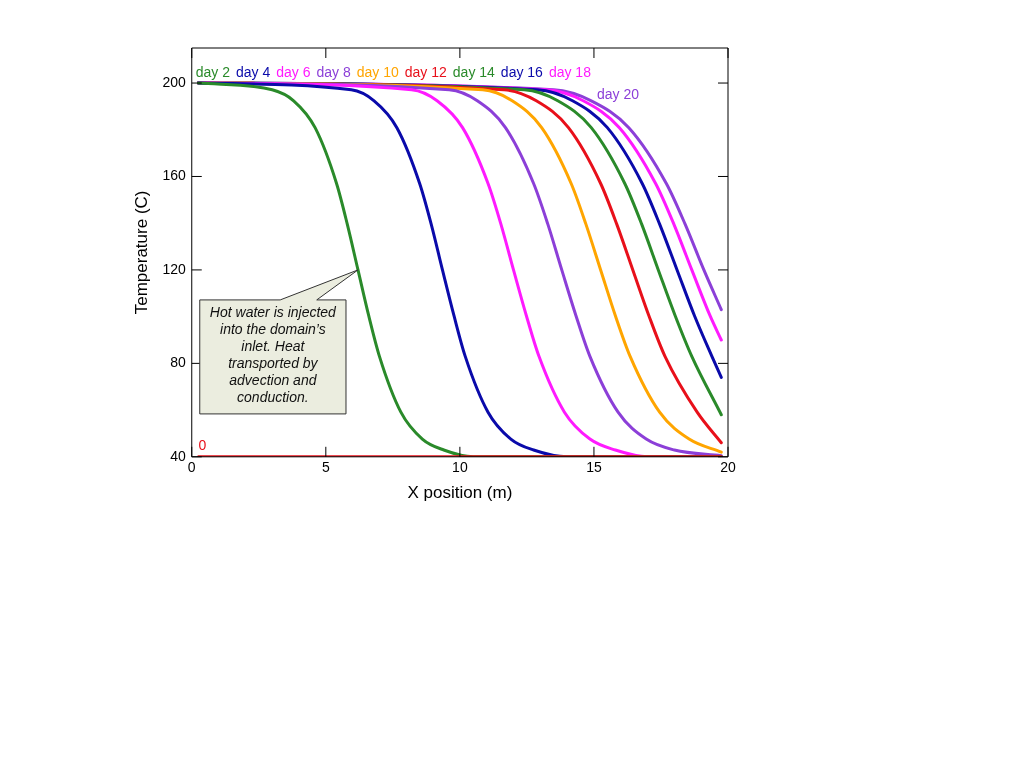 The height and width of the screenshot is (768, 1024). Describe the element at coordinates (253, 71) in the screenshot. I see `series-label: day 4` at that location.